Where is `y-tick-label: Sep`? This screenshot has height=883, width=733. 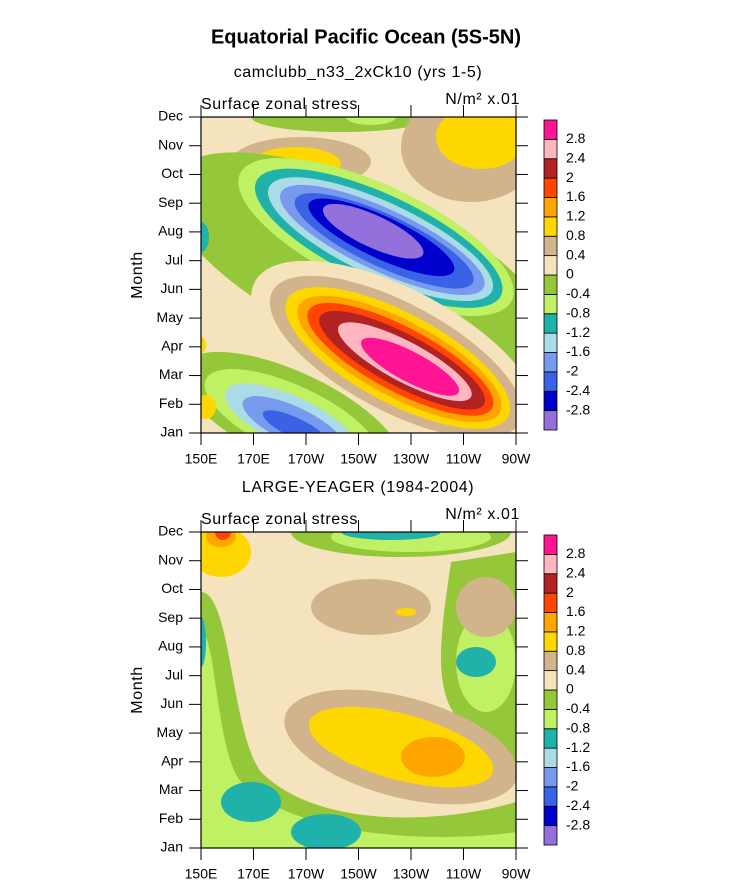 y-tick-label: Sep is located at coordinates (170, 202).